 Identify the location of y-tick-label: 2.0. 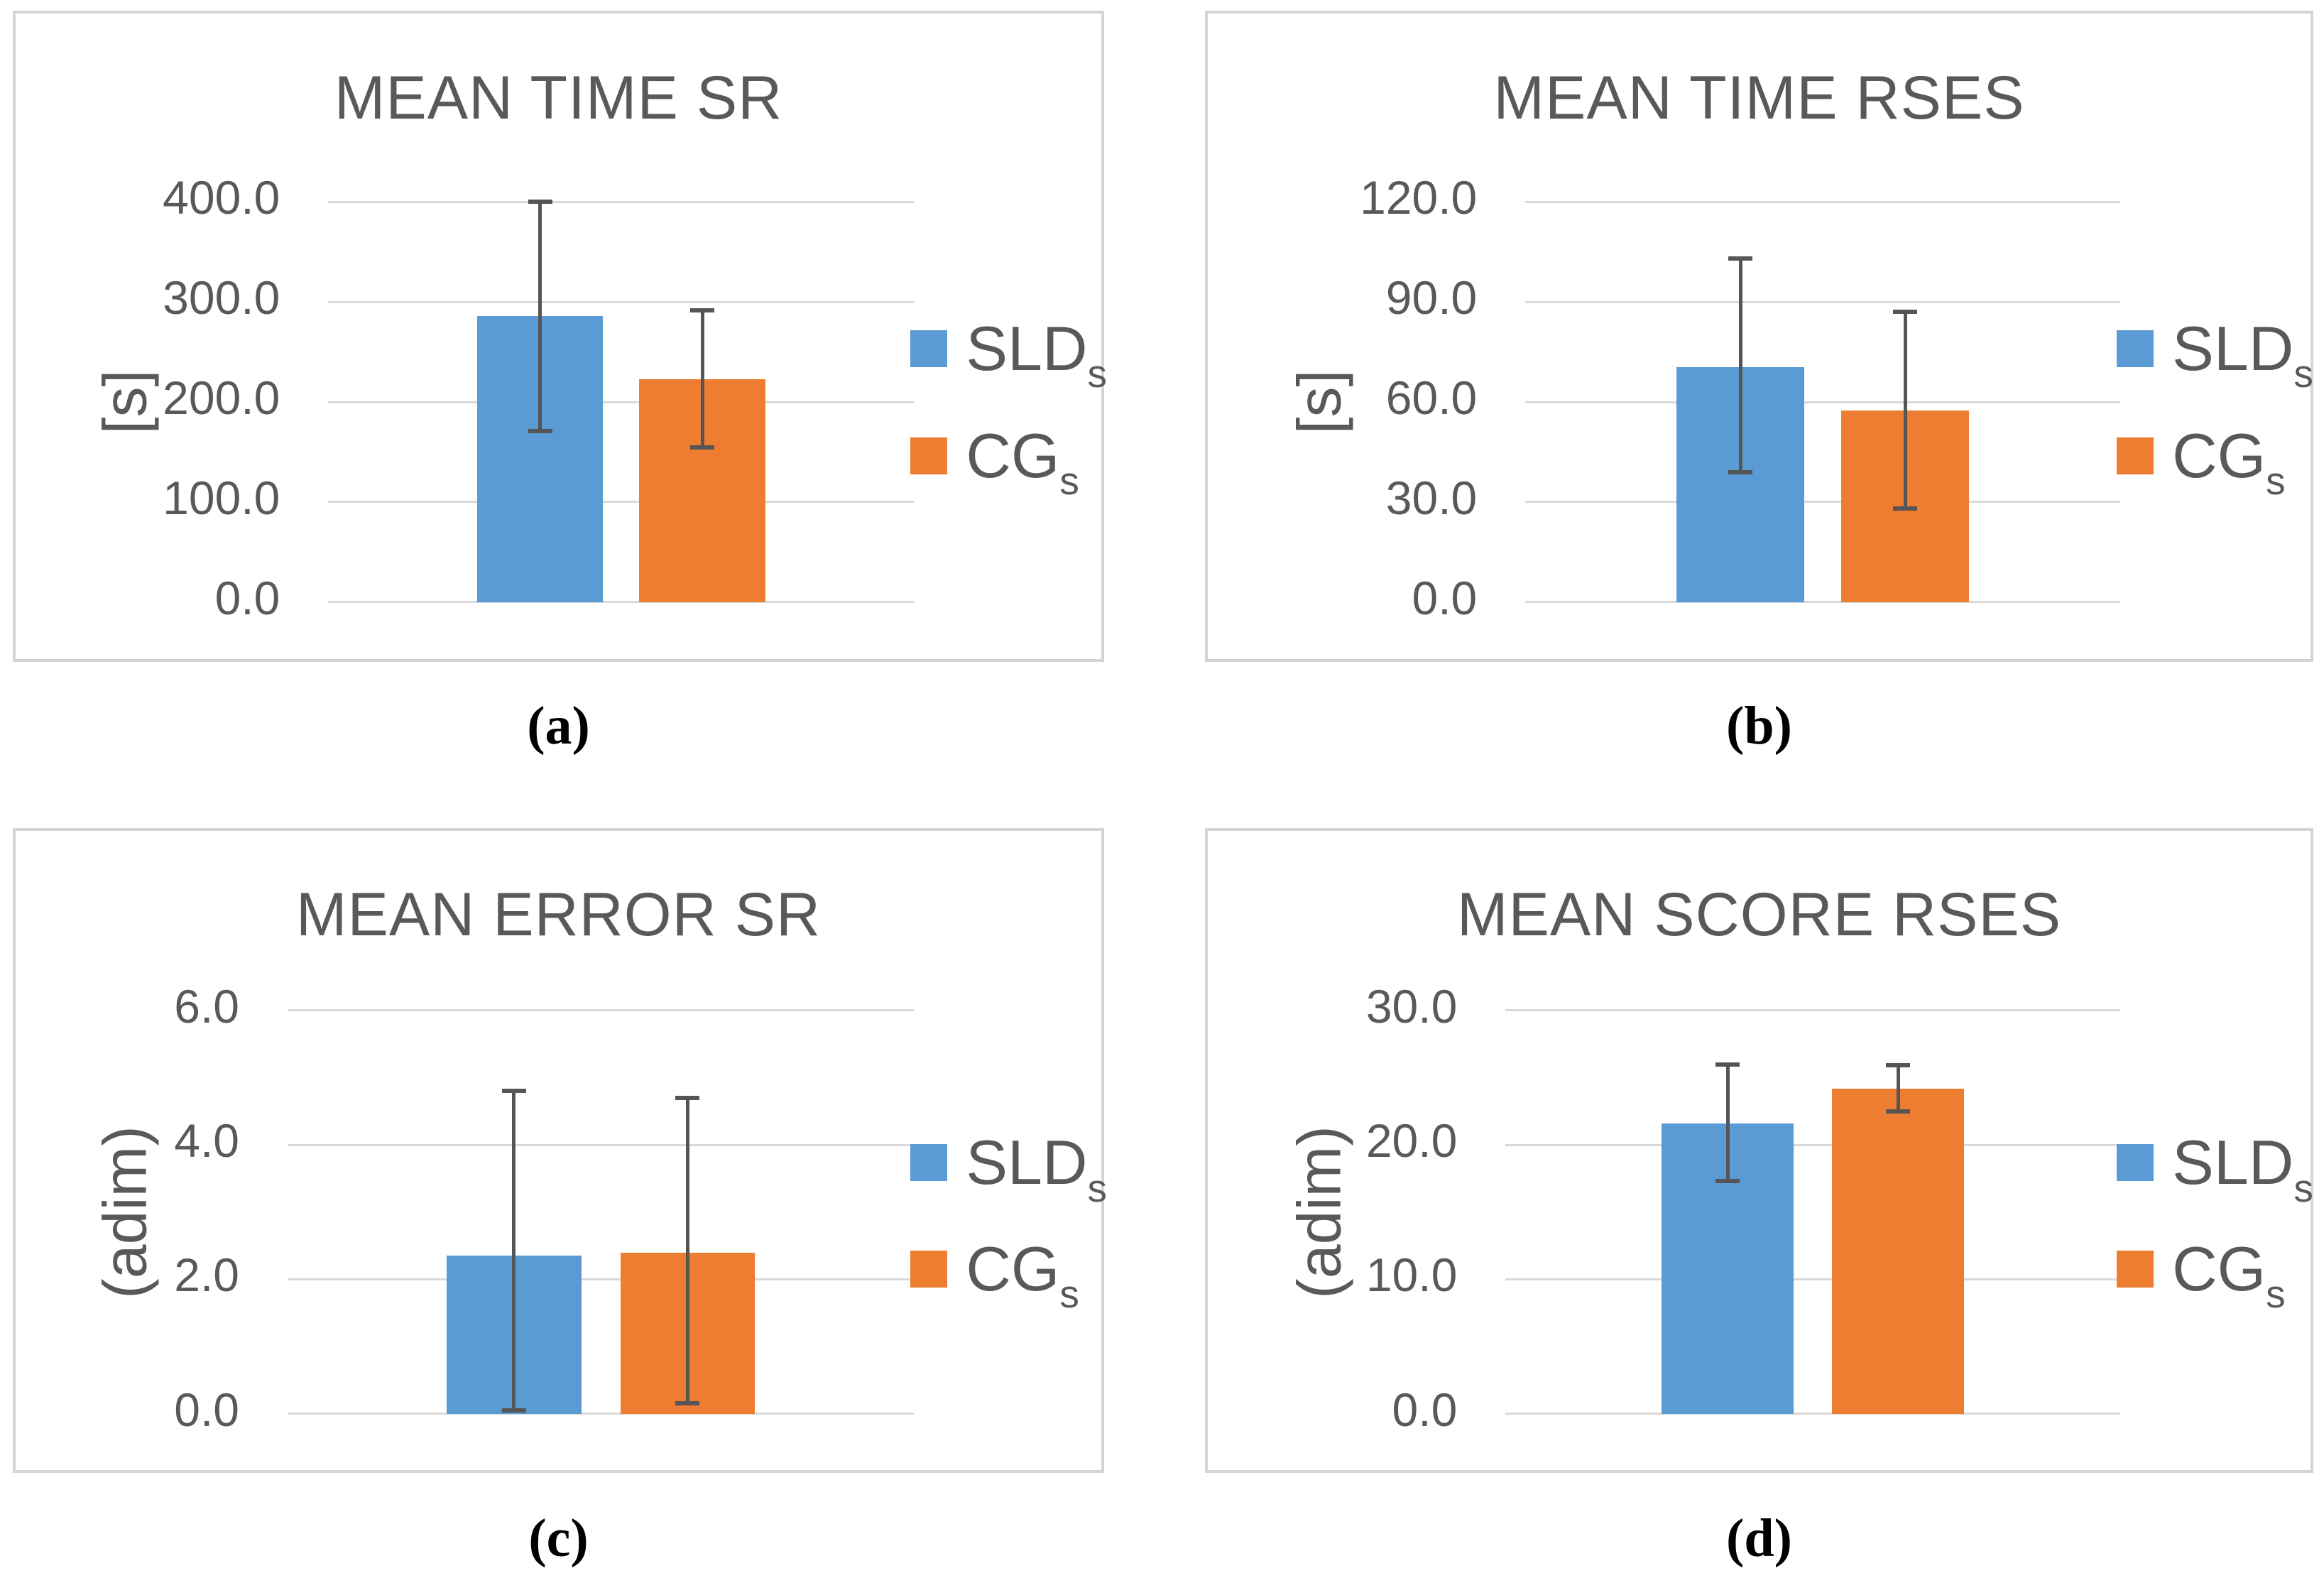
(206, 1275).